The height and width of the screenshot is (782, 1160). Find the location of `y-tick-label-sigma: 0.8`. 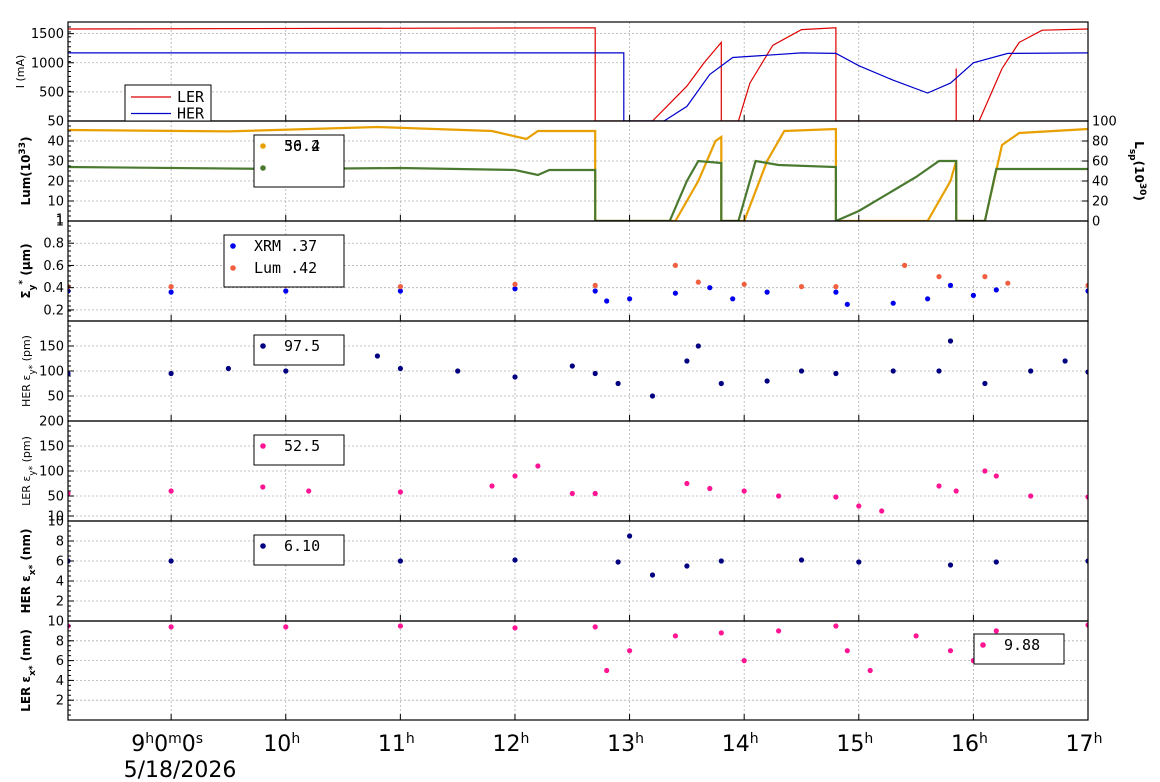

y-tick-label-sigma: 0.8 is located at coordinates (53, 244).